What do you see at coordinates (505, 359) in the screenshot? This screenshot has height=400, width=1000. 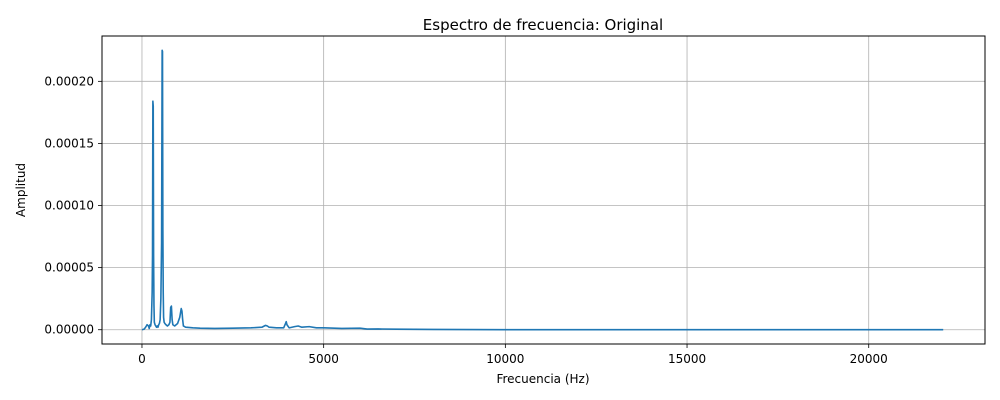 I see `x-tick-label: 10000` at bounding box center [505, 359].